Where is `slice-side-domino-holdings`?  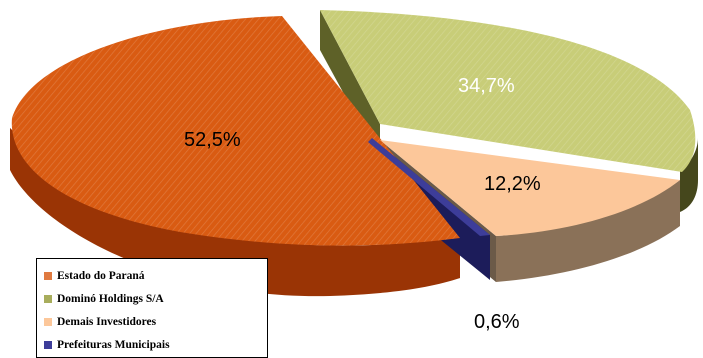
slice-side-domino-holdings is located at coordinates (689, 175).